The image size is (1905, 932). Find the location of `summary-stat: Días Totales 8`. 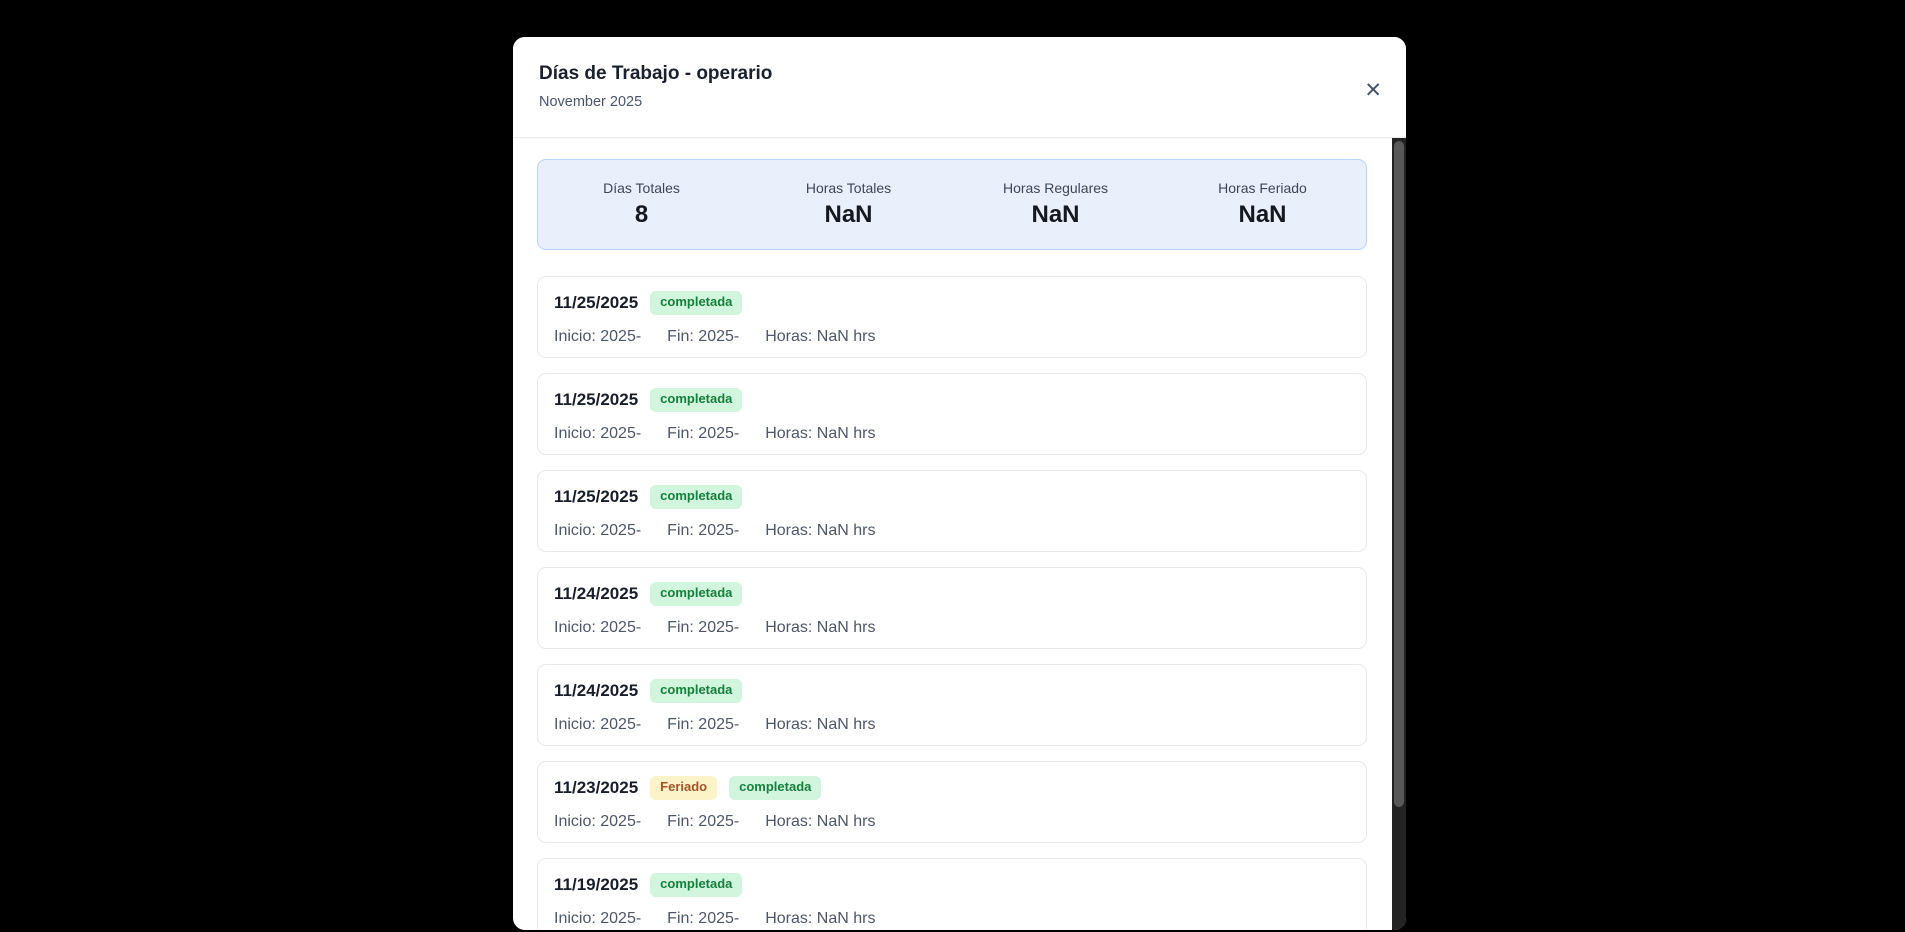

summary-stat: Días Totales 8 is located at coordinates (641, 204).